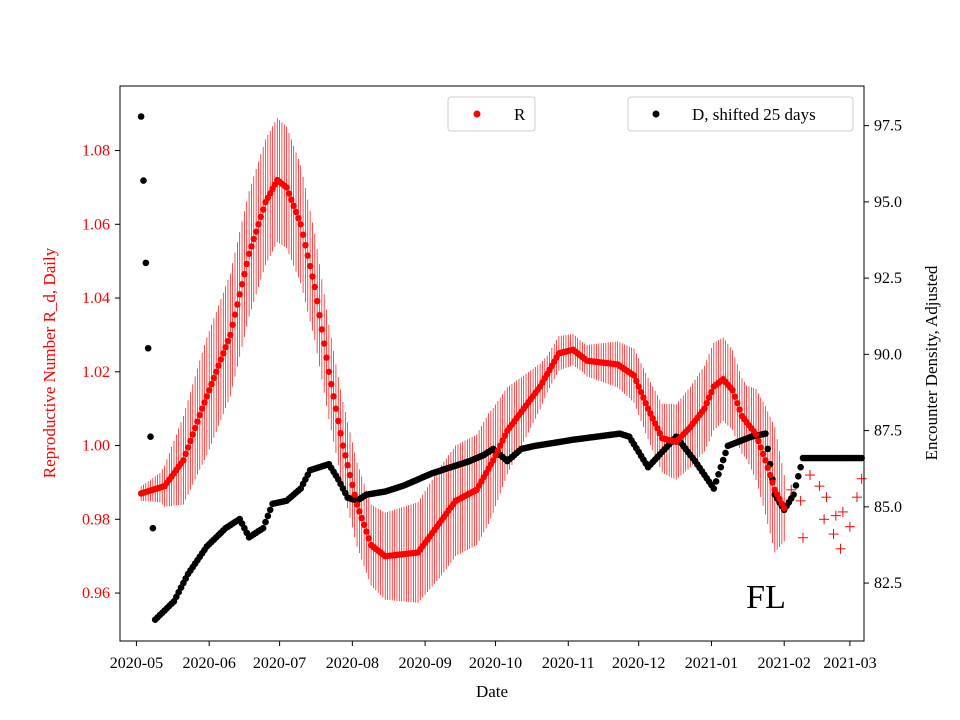 The height and width of the screenshot is (720, 960). Describe the element at coordinates (492, 691) in the screenshot. I see `x-axis-label: Date` at that location.